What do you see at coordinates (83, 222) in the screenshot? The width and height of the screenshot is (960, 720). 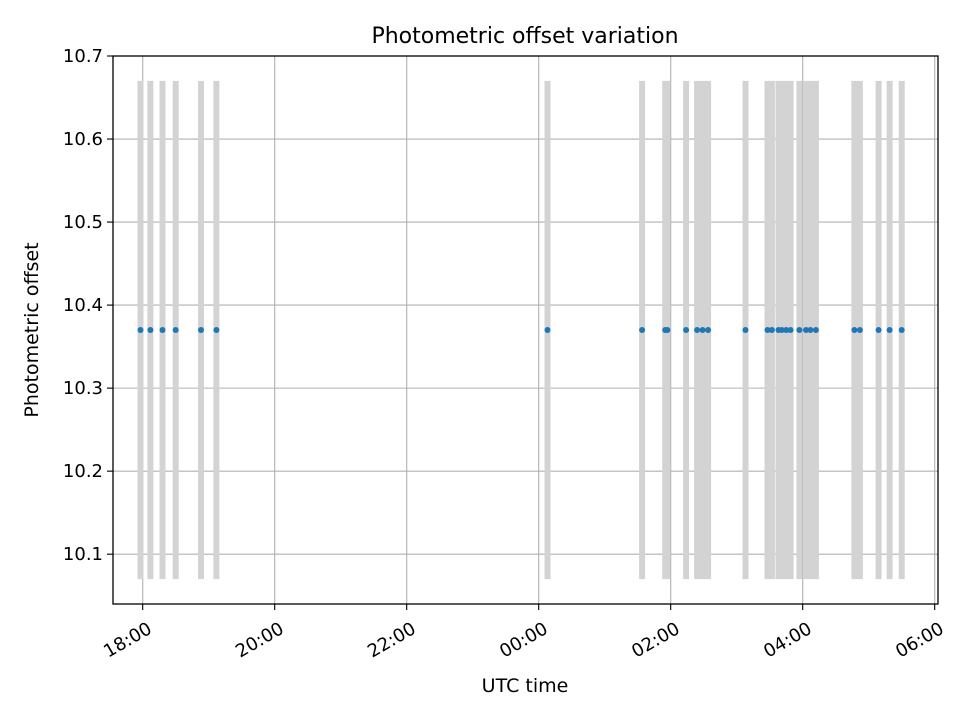 I see `y-tick-label: 10.5` at bounding box center [83, 222].